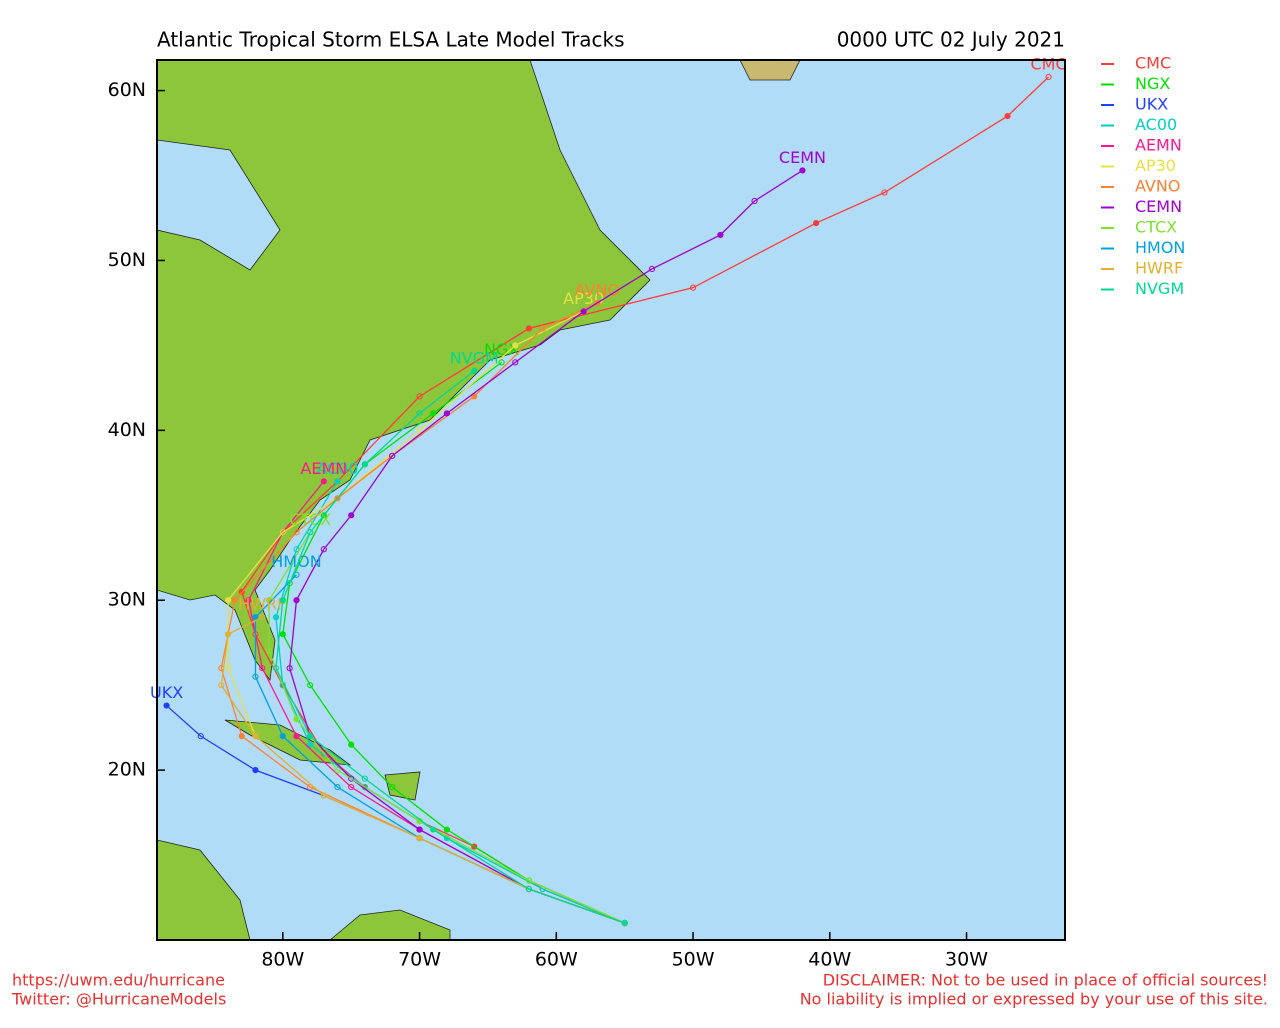  I want to click on greenland, so click(770, 70).